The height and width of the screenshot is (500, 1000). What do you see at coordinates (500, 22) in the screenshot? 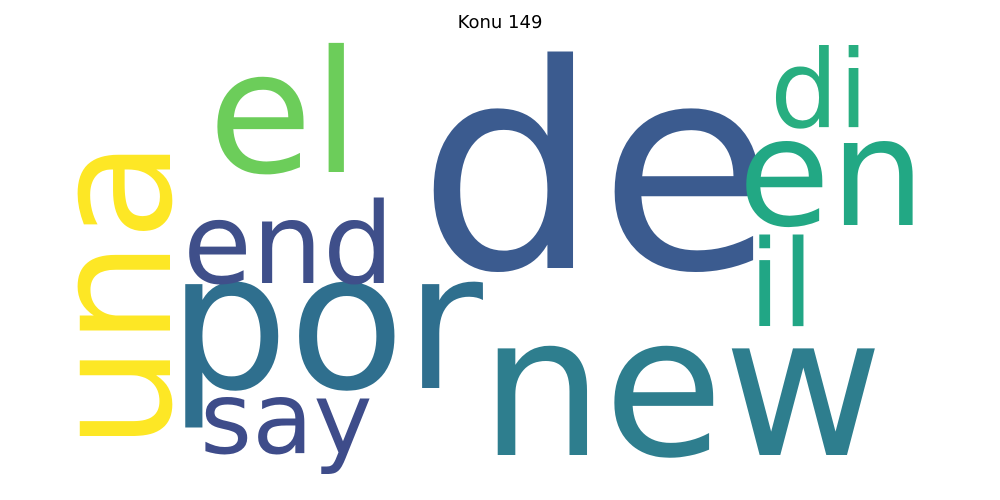
I see `chart-title: Konu 149` at bounding box center [500, 22].